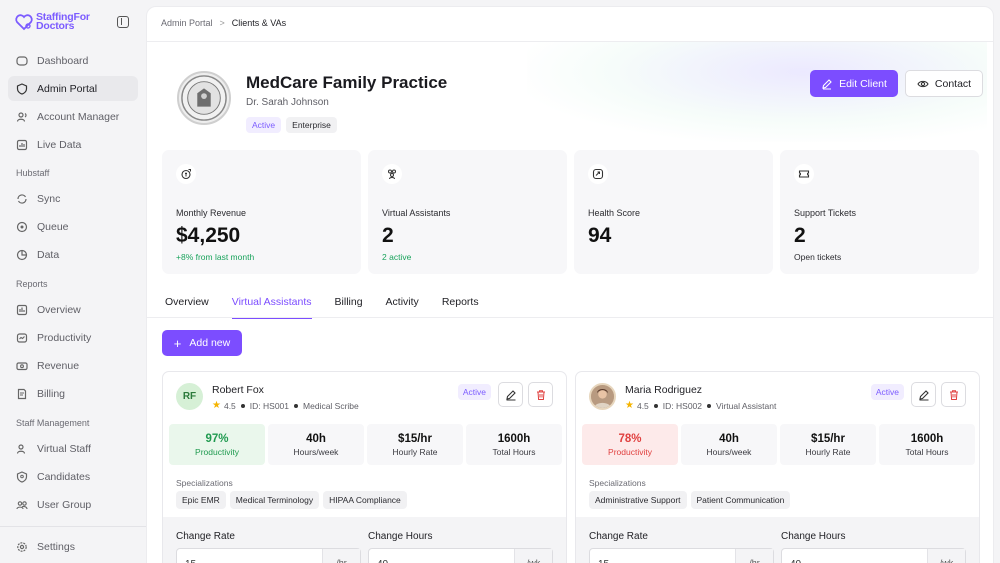 This screenshot has height=563, width=1000. Describe the element at coordinates (827, 84) in the screenshot. I see `edit-icon` at that location.